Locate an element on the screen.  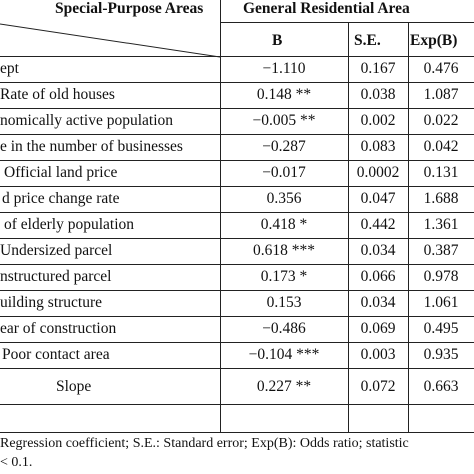
cell-expb: 1.087 is located at coordinates (441, 94).